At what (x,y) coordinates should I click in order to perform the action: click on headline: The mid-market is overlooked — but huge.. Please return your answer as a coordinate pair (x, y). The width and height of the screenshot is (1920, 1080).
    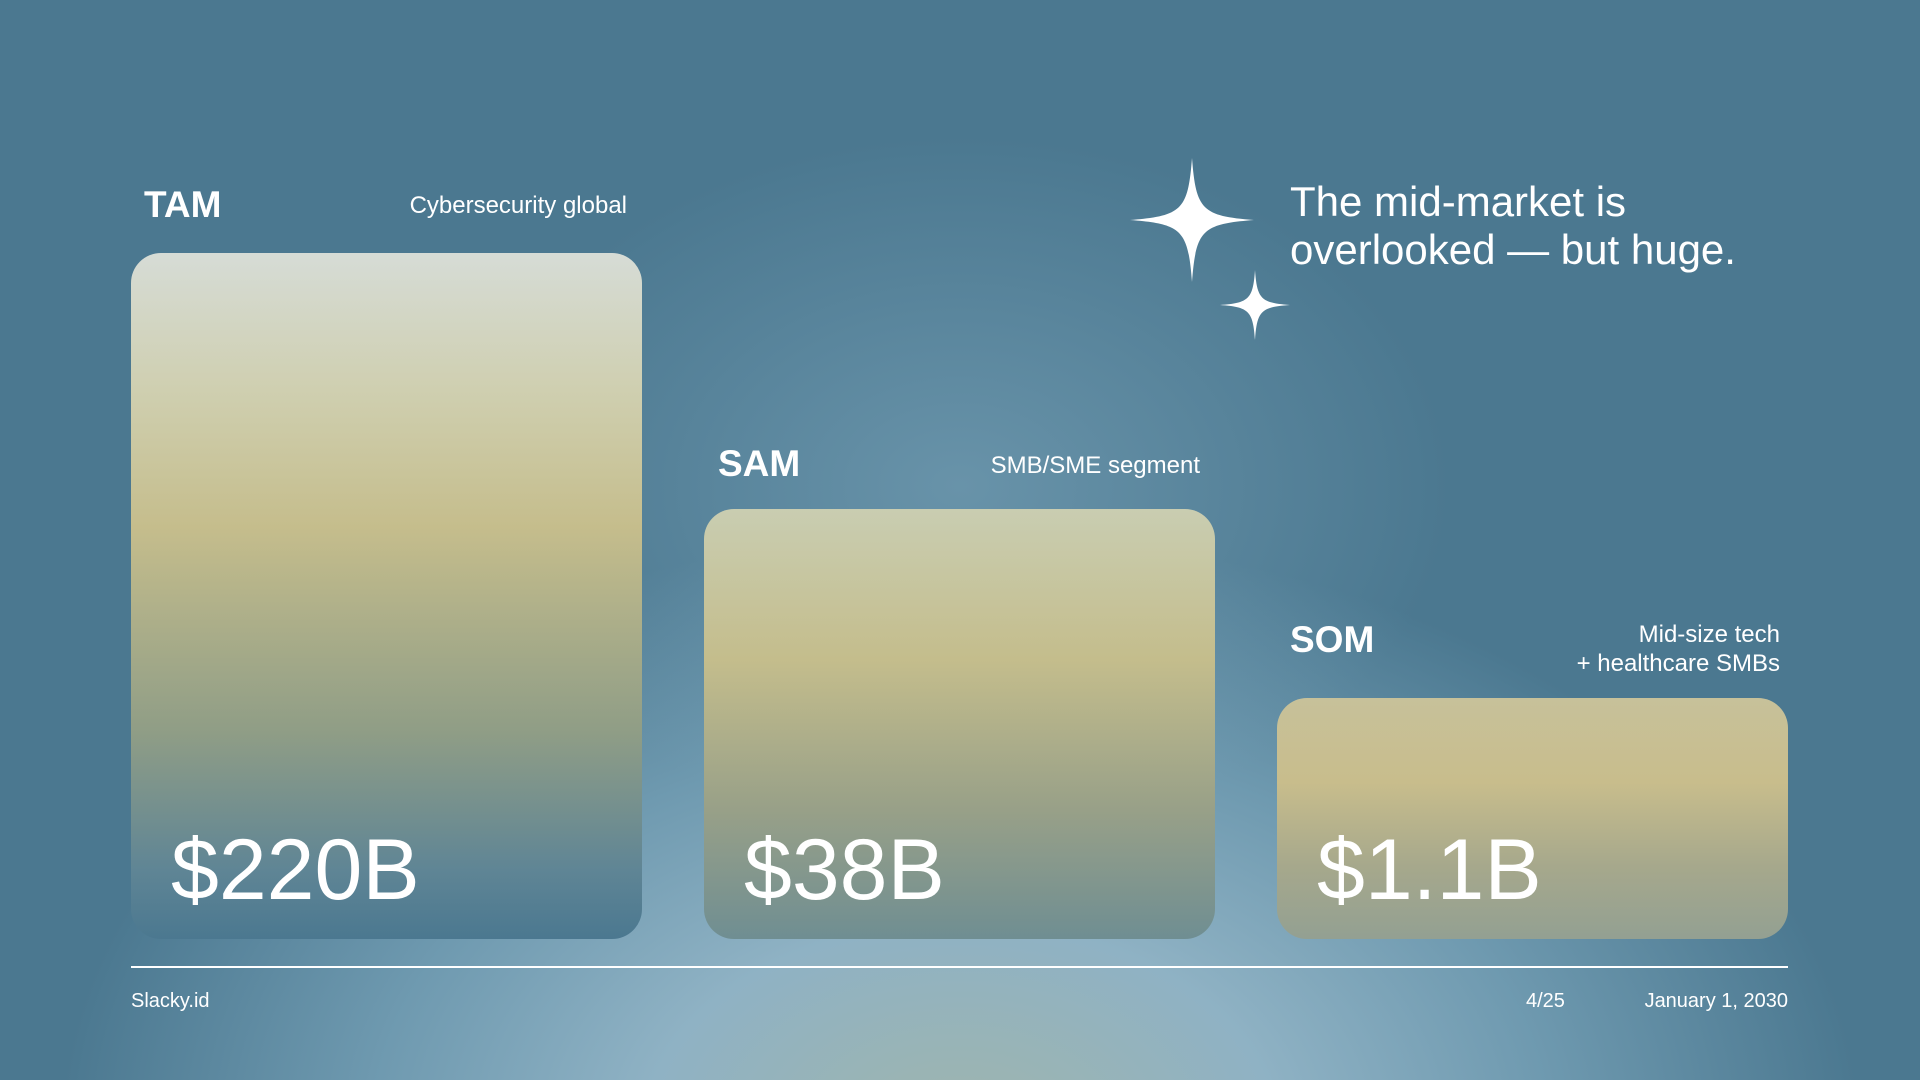
    Looking at the image, I should click on (1513, 226).